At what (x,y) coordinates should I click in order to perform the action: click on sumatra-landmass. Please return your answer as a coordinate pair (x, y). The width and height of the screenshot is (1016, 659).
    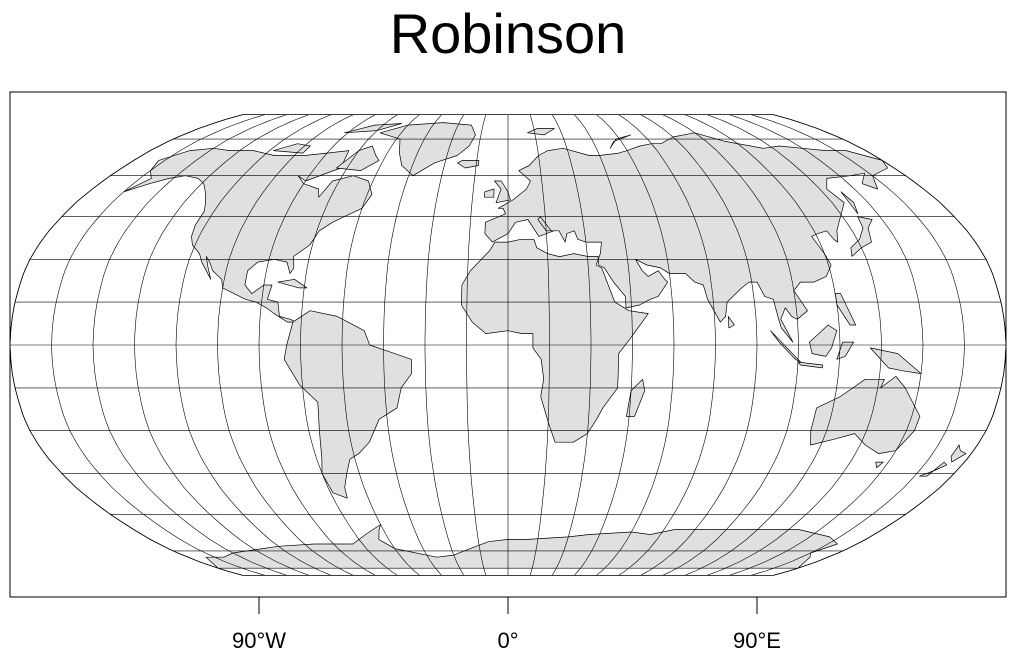
    Looking at the image, I should click on (786, 346).